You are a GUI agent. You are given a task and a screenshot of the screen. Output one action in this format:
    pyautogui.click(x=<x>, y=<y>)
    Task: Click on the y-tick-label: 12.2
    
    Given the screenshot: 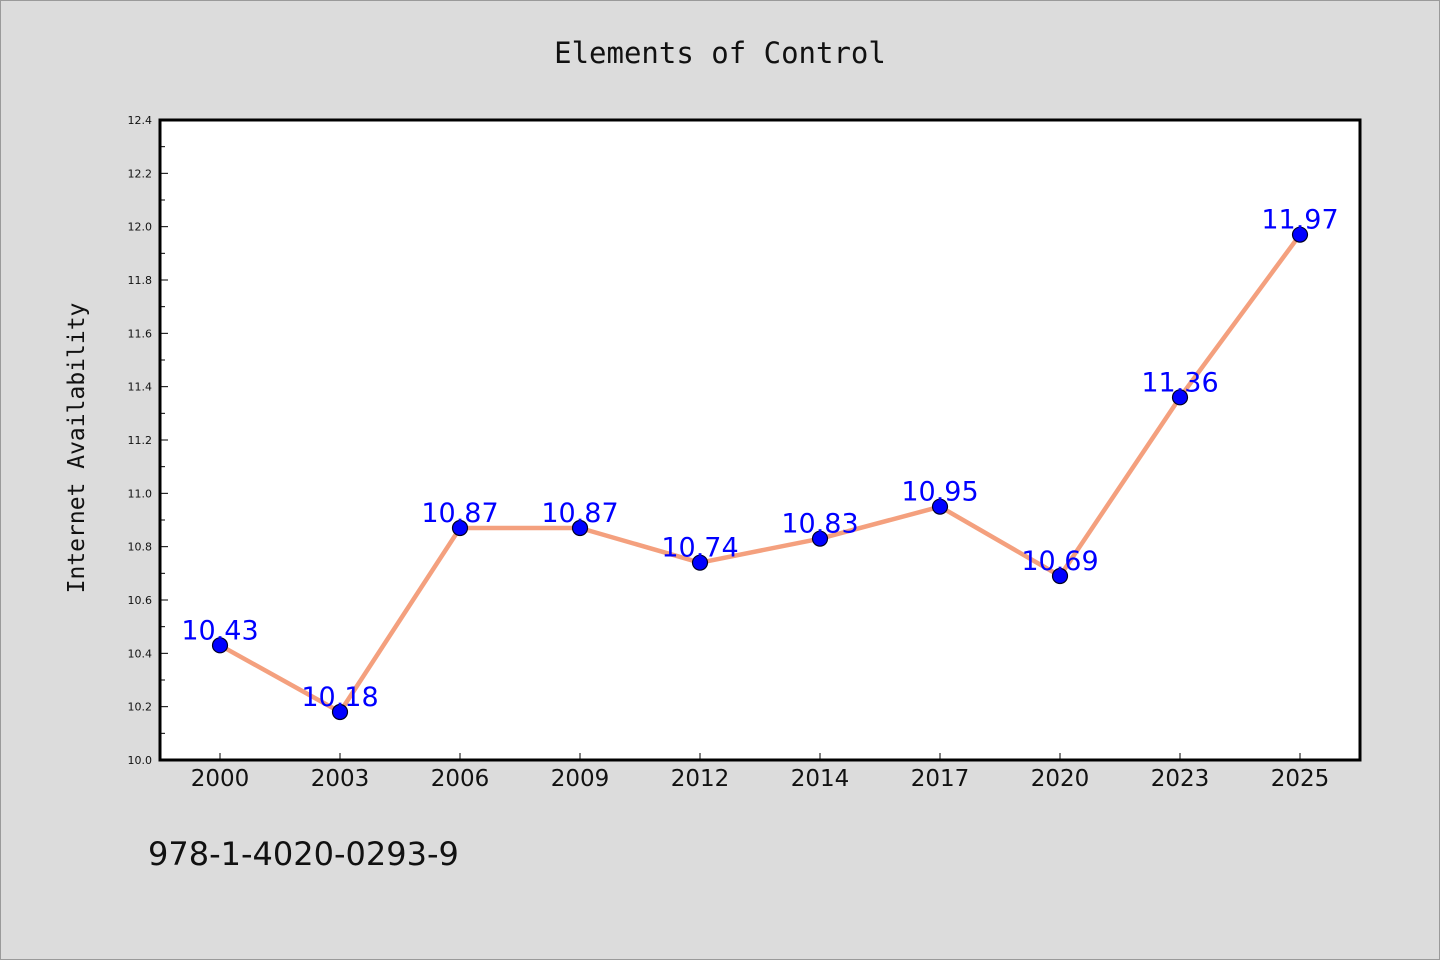 What is the action you would take?
    pyautogui.click(x=140, y=173)
    